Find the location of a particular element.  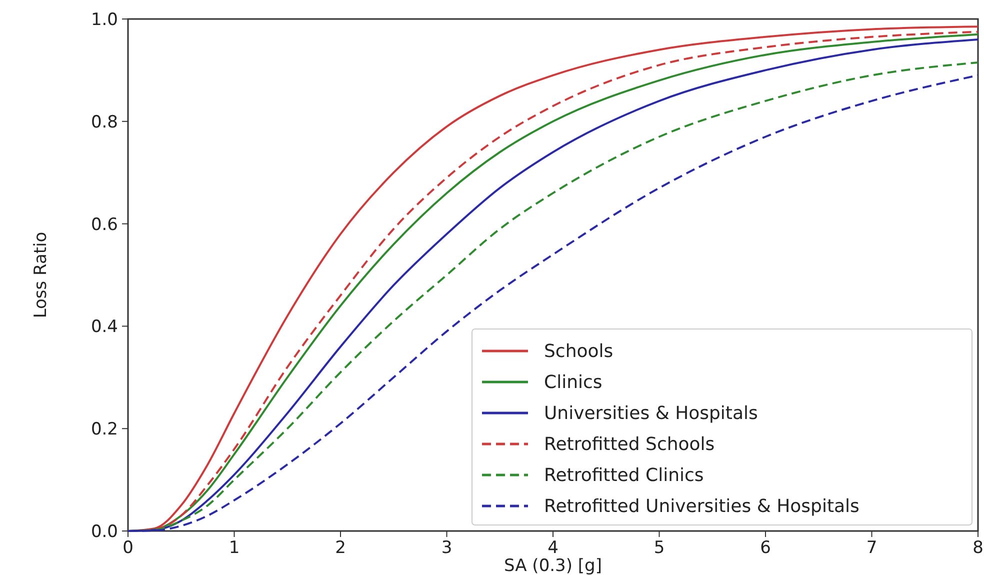

x-tick-label: 3 is located at coordinates (446, 548).